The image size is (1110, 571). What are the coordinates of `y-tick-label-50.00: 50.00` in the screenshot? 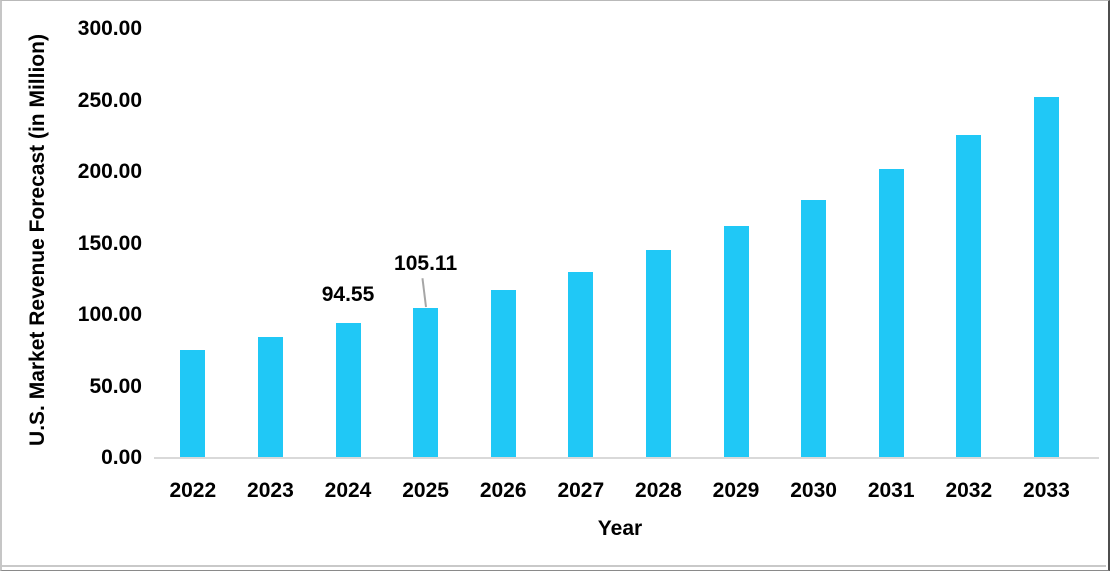 It's located at (115, 386).